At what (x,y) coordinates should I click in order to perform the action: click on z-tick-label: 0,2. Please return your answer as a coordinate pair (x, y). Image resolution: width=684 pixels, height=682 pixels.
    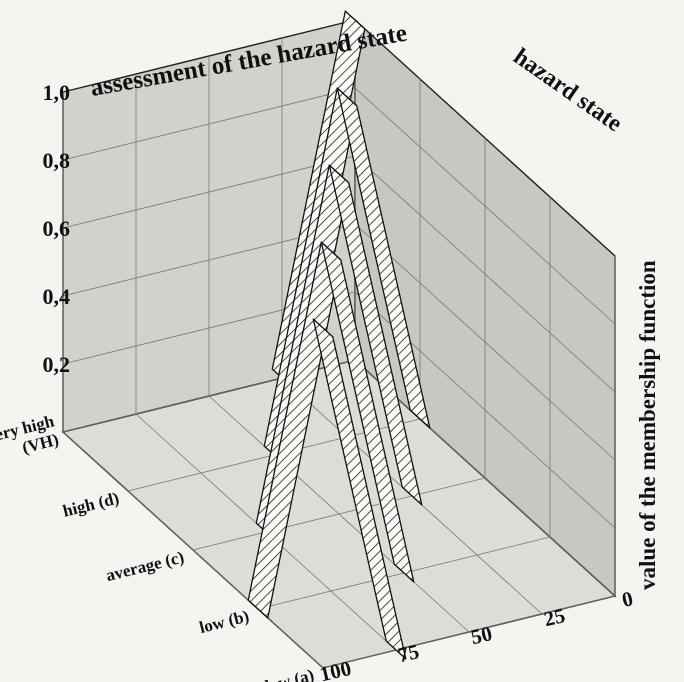
    Looking at the image, I should click on (57, 364).